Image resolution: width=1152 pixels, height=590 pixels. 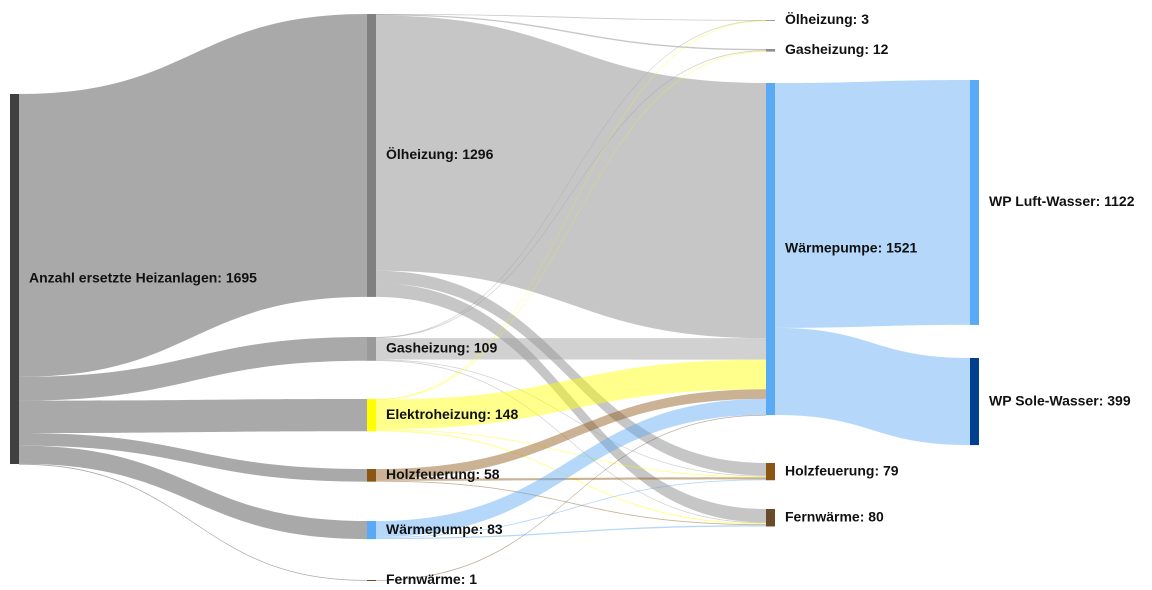 What do you see at coordinates (837, 49) in the screenshot?
I see `node-label: Gasheizung: 12` at bounding box center [837, 49].